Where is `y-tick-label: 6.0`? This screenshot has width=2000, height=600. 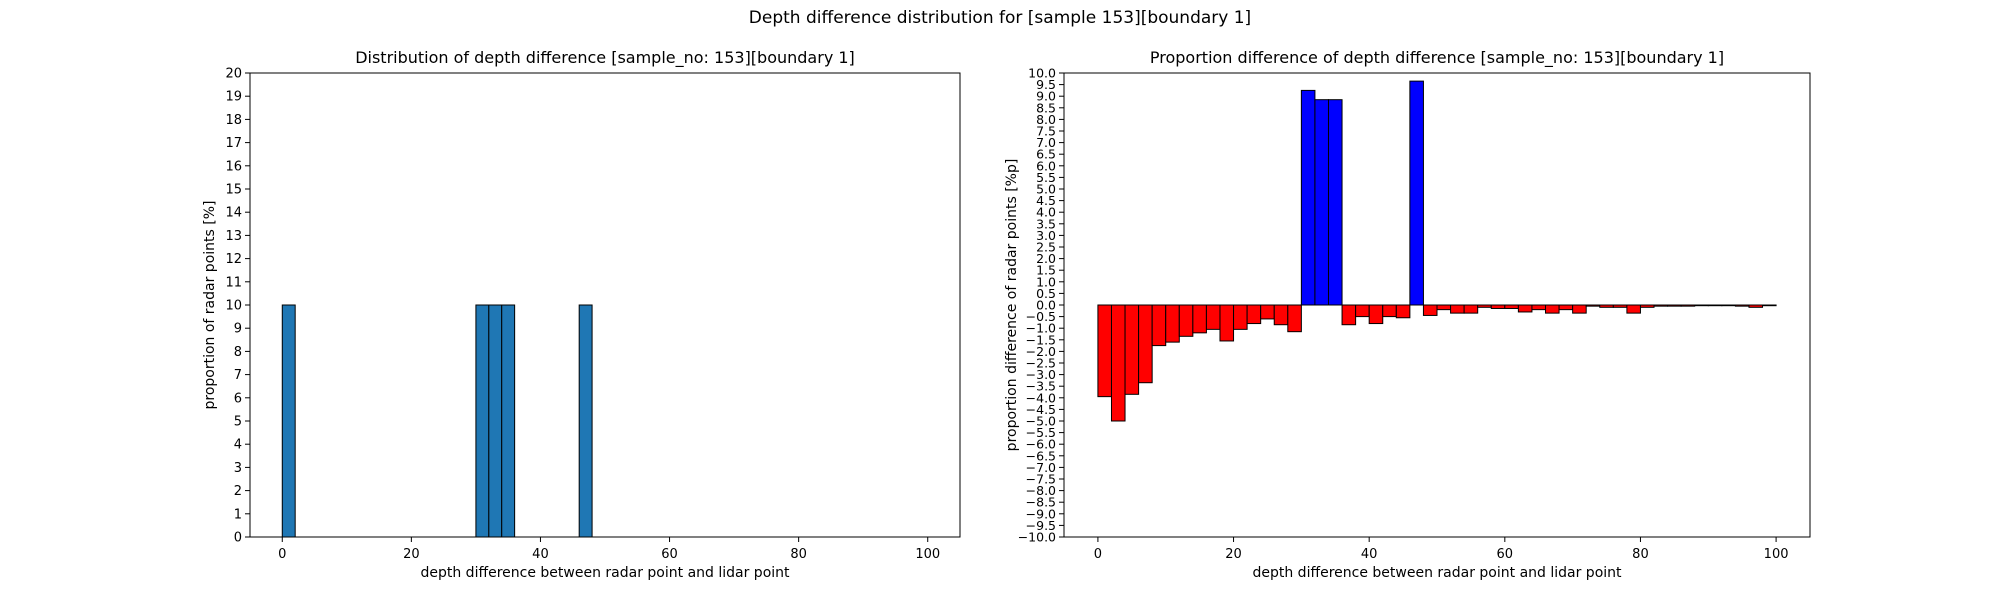
y-tick-label: 6.0 is located at coordinates (1046, 165).